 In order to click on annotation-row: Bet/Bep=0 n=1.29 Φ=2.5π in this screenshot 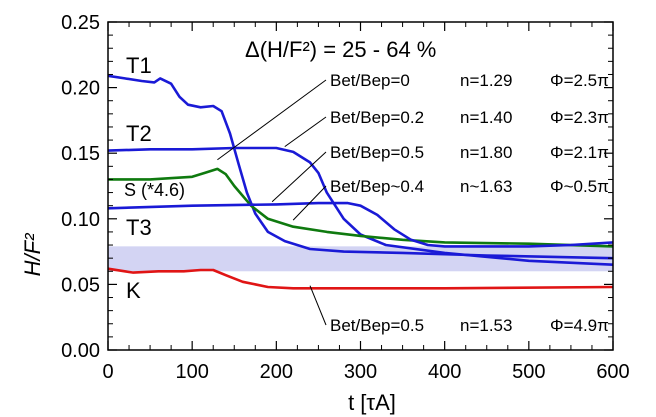, I will do `click(469, 80)`.